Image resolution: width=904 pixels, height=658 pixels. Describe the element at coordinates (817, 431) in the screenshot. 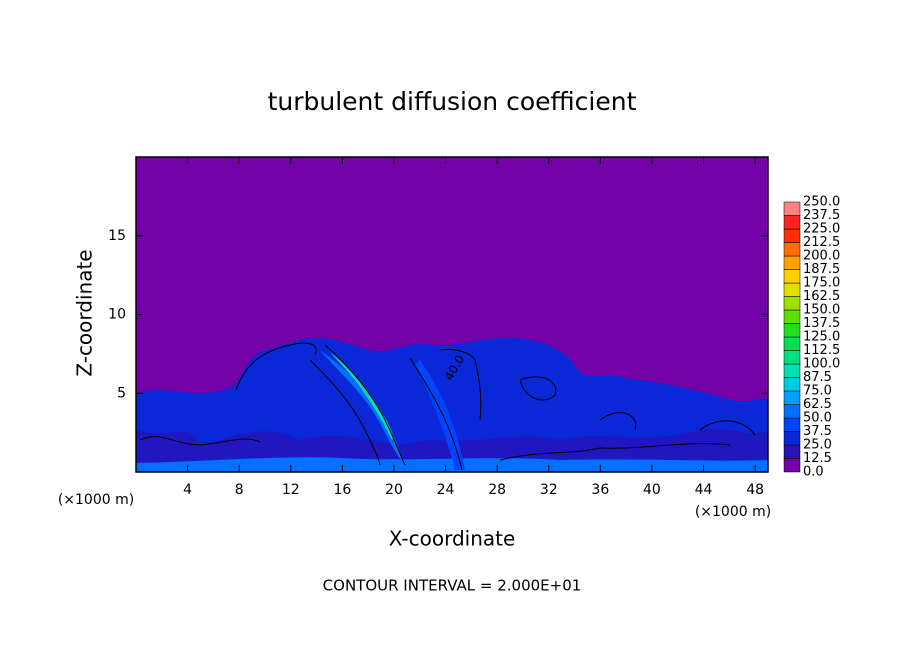

I see `colorbar-label: 37.5` at that location.